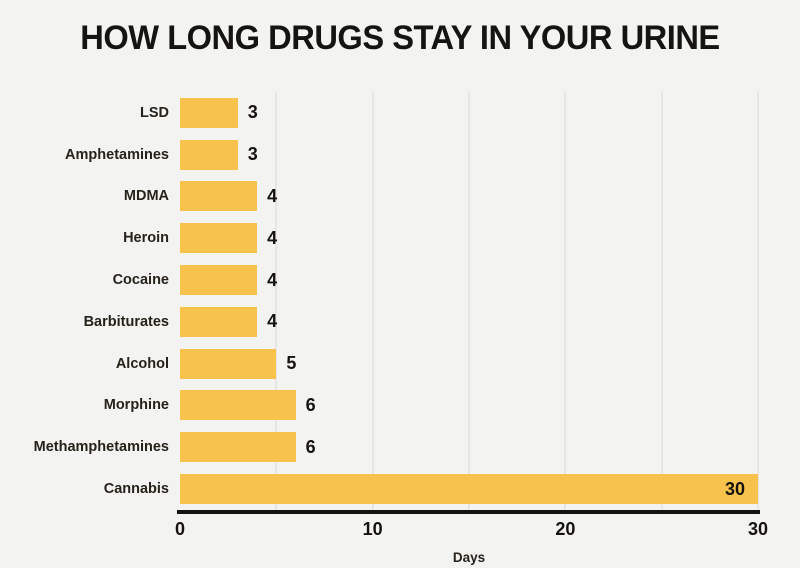 The height and width of the screenshot is (568, 800). What do you see at coordinates (449, 113) in the screenshot?
I see `bar-row: LSD 3` at bounding box center [449, 113].